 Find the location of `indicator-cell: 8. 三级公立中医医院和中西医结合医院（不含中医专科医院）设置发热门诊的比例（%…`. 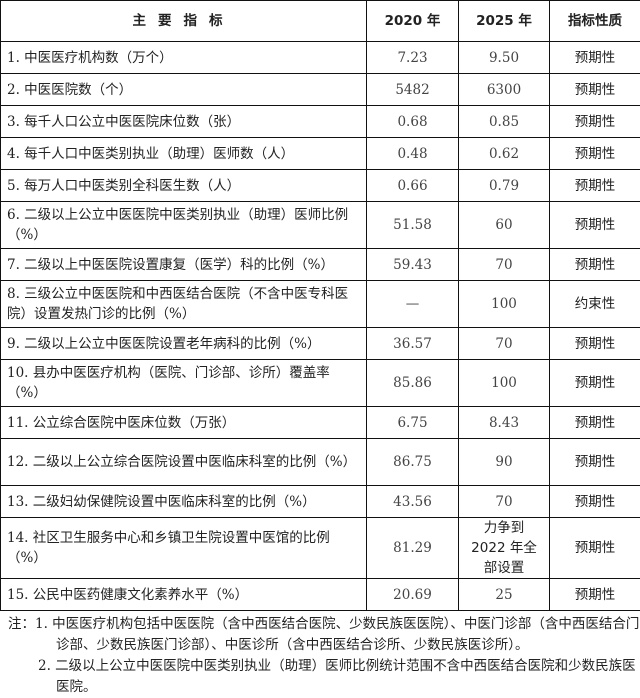

indicator-cell: 8. 三级公立中医医院和中西医结合医院（不含中医专科医院）设置发热门诊的比例（%… is located at coordinates (184, 304).